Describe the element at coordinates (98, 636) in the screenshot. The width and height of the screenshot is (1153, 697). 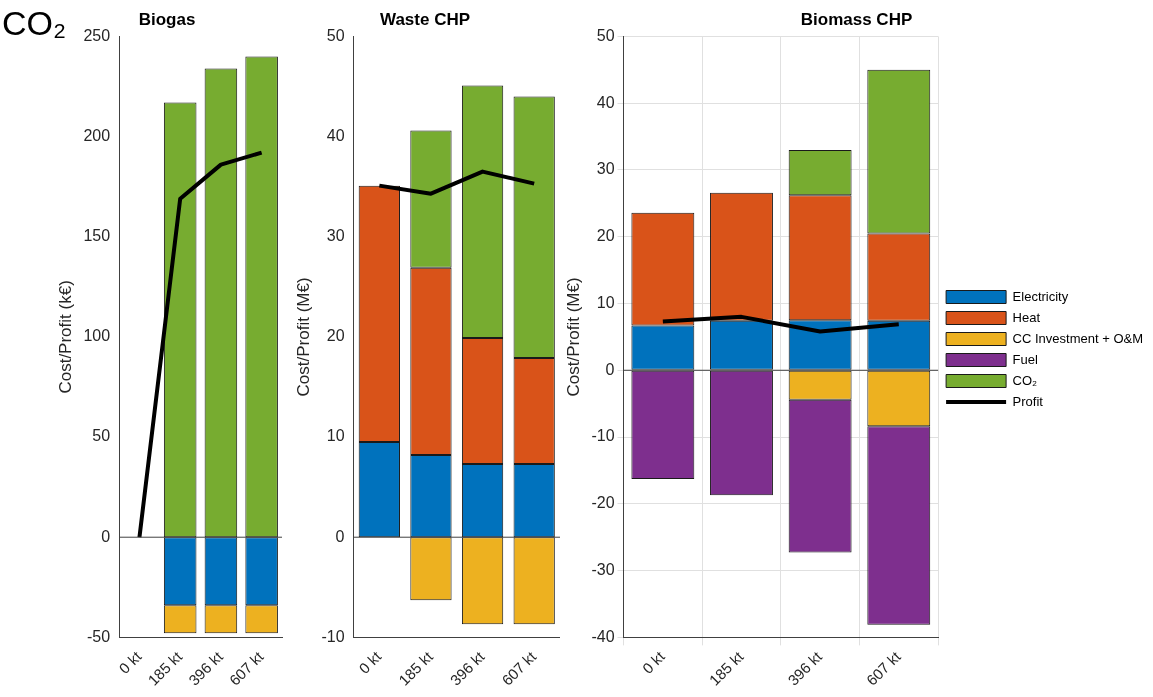
I see `y-tick-label: -50` at that location.